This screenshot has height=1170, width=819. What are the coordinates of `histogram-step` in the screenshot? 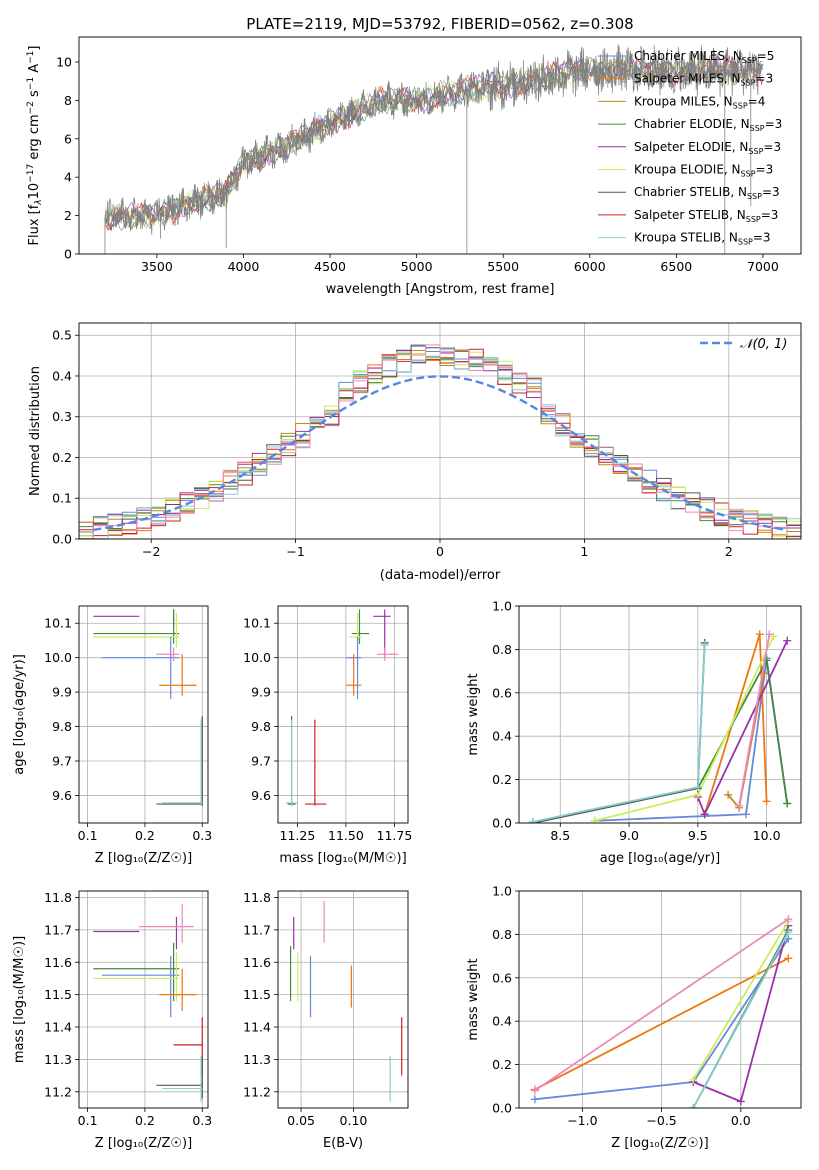 It's located at (440, 441).